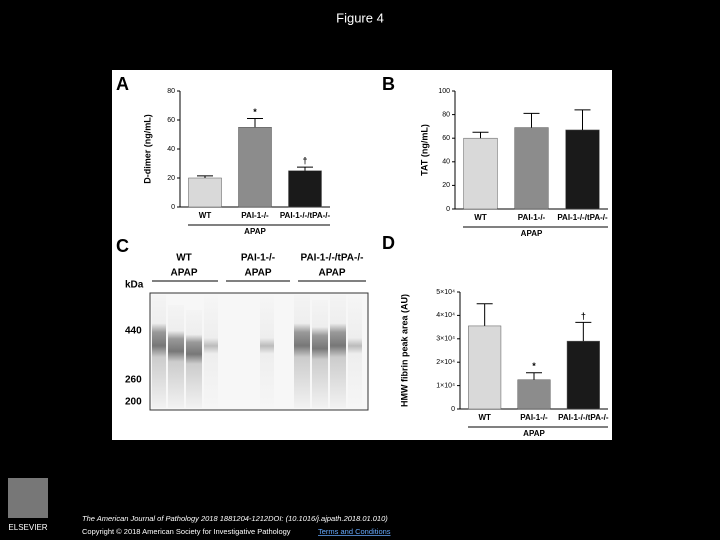 The height and width of the screenshot is (540, 720). Describe the element at coordinates (184, 258) in the screenshot. I see `gel-group: WT` at that location.